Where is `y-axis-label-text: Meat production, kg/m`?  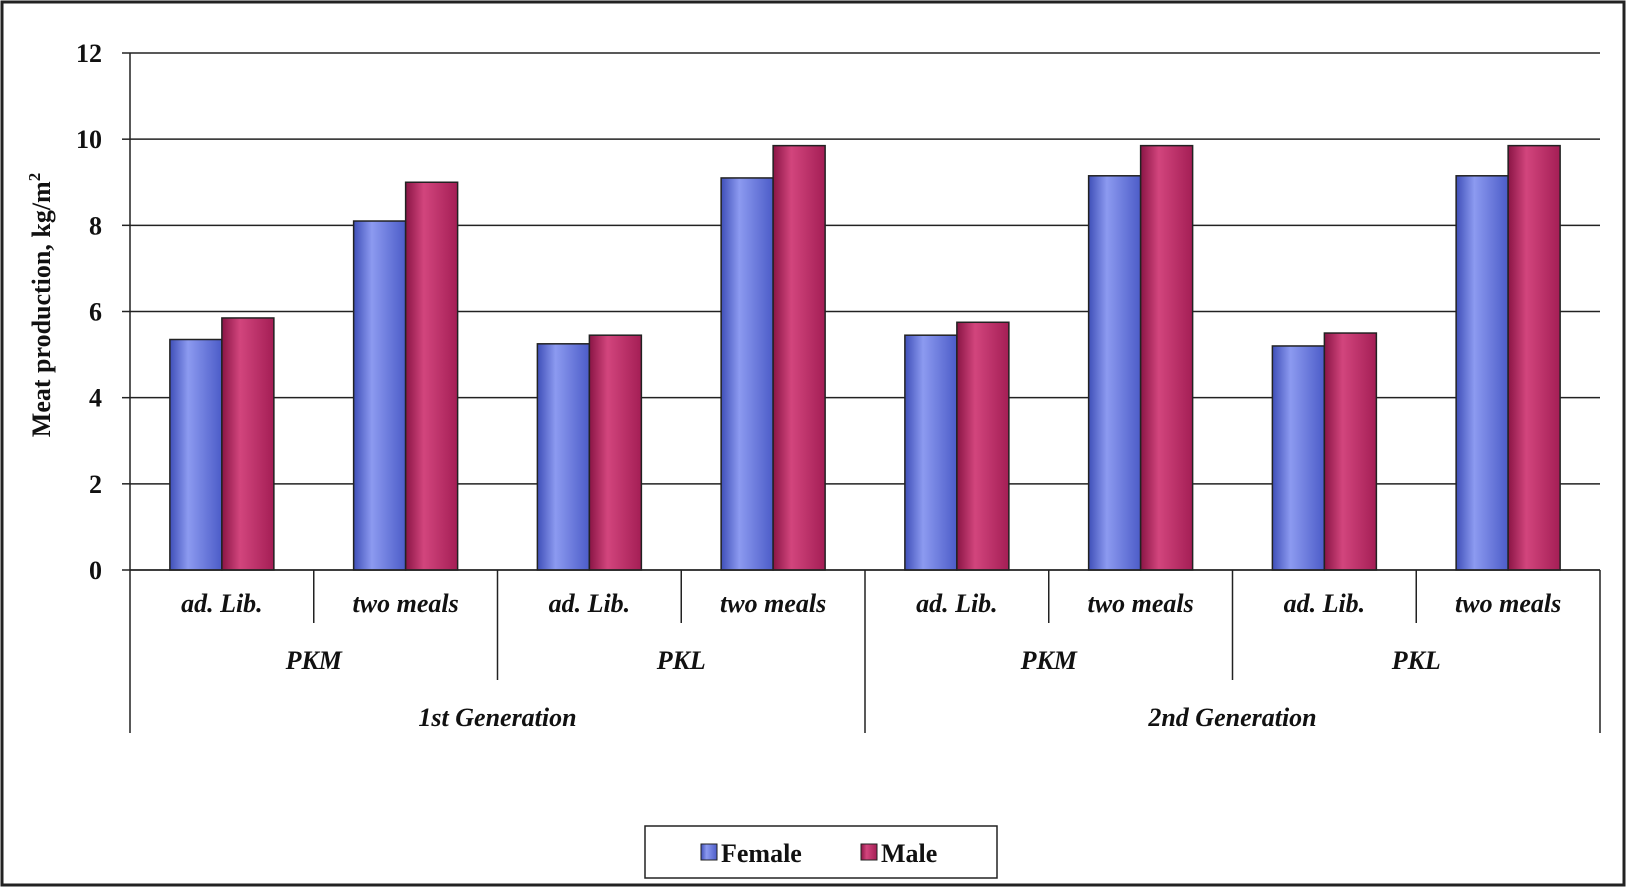 y-axis-label-text: Meat production, kg/m is located at coordinates (41, 309).